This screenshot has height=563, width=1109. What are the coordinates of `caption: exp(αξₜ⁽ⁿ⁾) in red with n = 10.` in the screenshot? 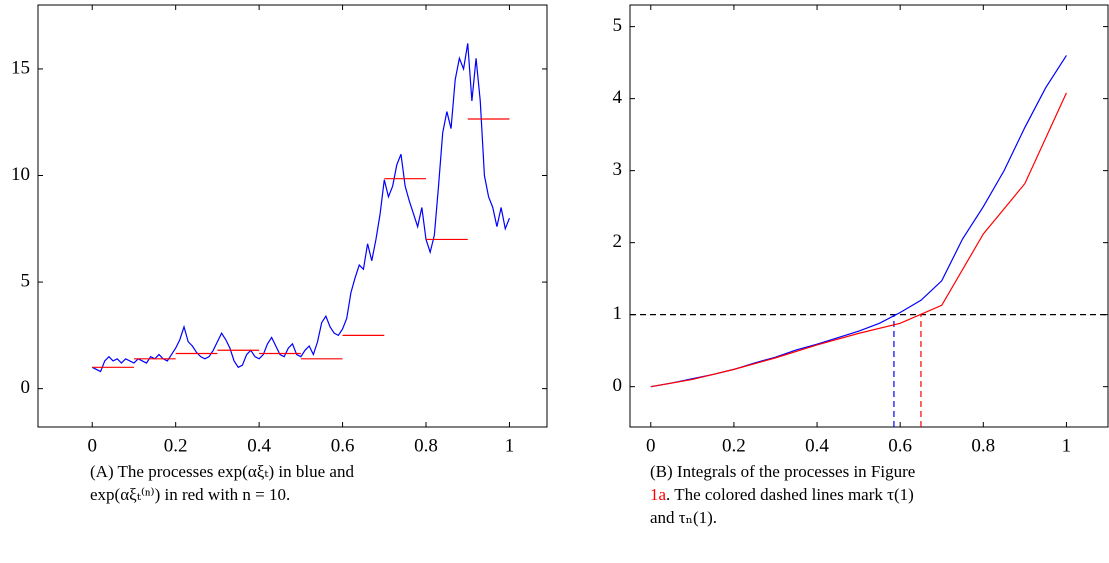 It's located at (190, 494).